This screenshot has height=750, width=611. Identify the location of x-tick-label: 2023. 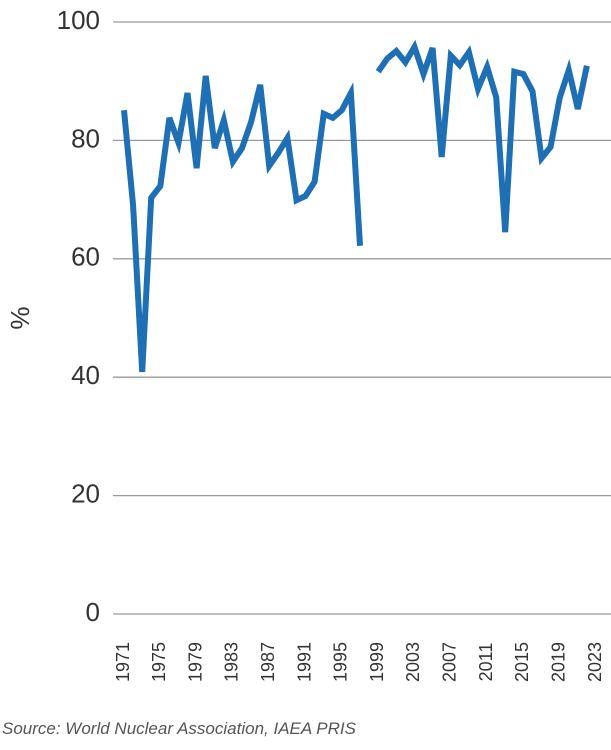
(595, 662).